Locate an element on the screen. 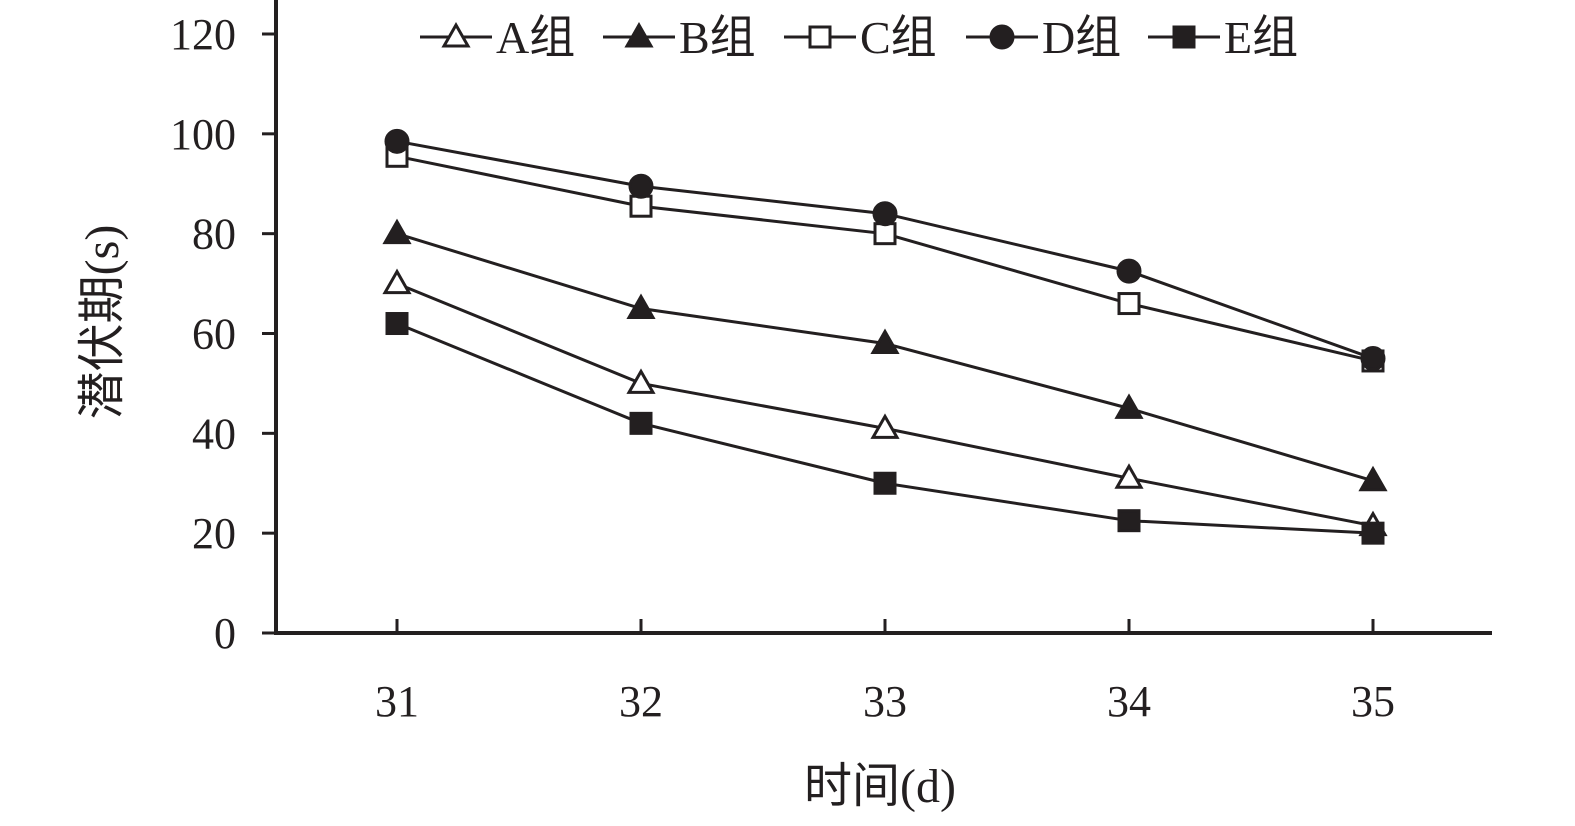  legend-item: A组 is located at coordinates (497, 37).